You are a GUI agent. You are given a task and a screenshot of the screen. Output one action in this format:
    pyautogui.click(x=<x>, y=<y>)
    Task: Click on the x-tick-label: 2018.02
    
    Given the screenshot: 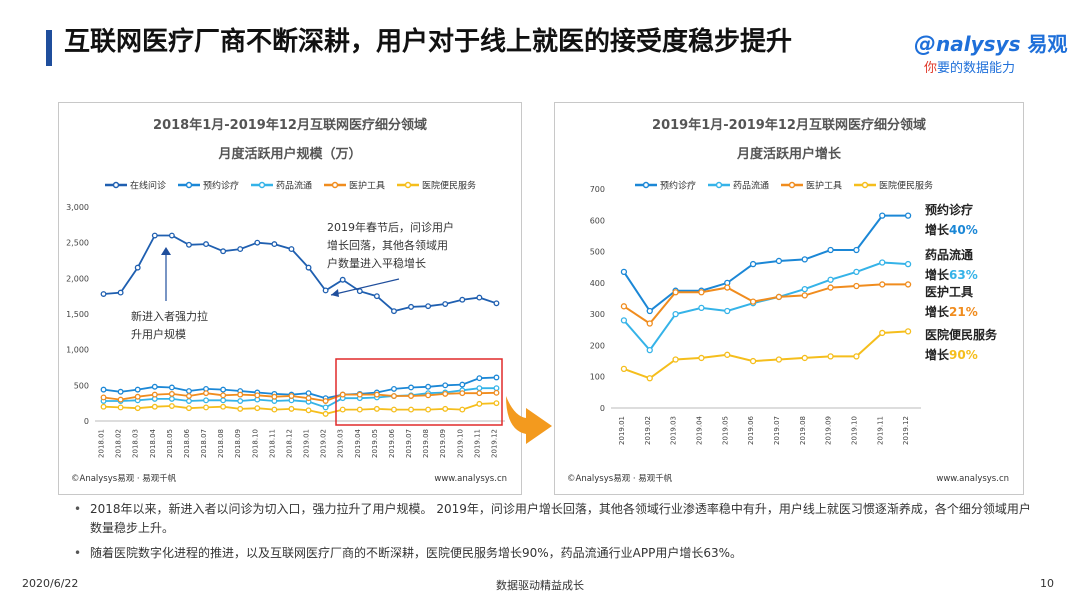 What is the action you would take?
    pyautogui.click(x=119, y=443)
    